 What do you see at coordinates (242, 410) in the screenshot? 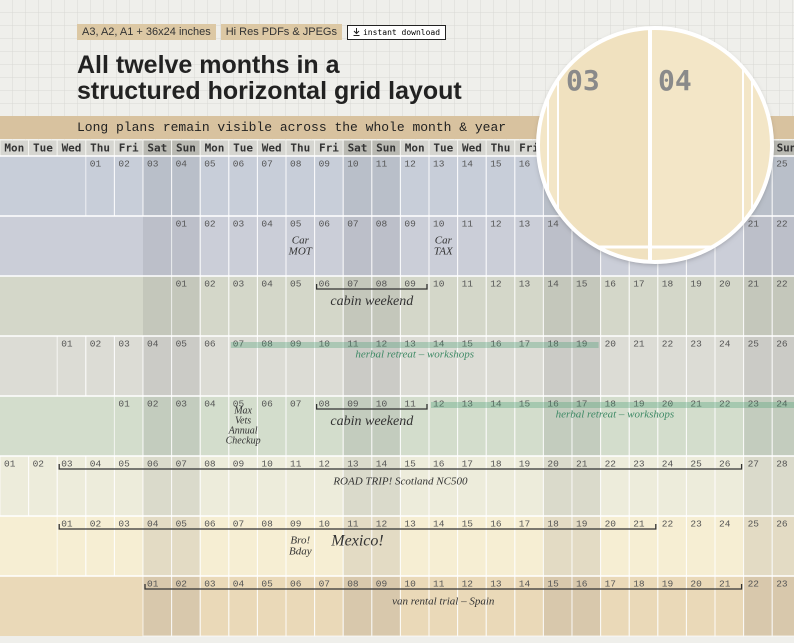
I see `note-line: Max` at bounding box center [242, 410].